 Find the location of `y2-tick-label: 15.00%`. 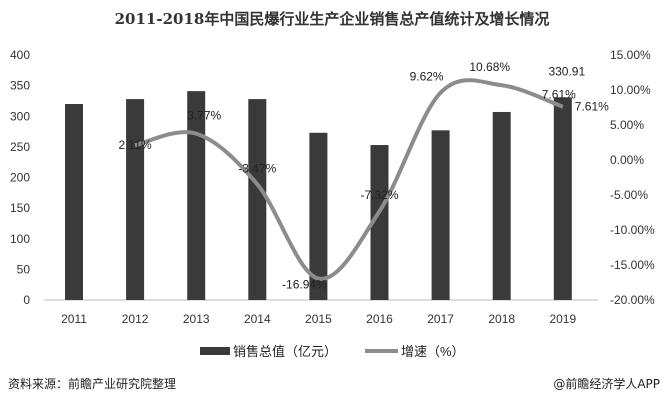

y2-tick-label: 15.00% is located at coordinates (630, 55).